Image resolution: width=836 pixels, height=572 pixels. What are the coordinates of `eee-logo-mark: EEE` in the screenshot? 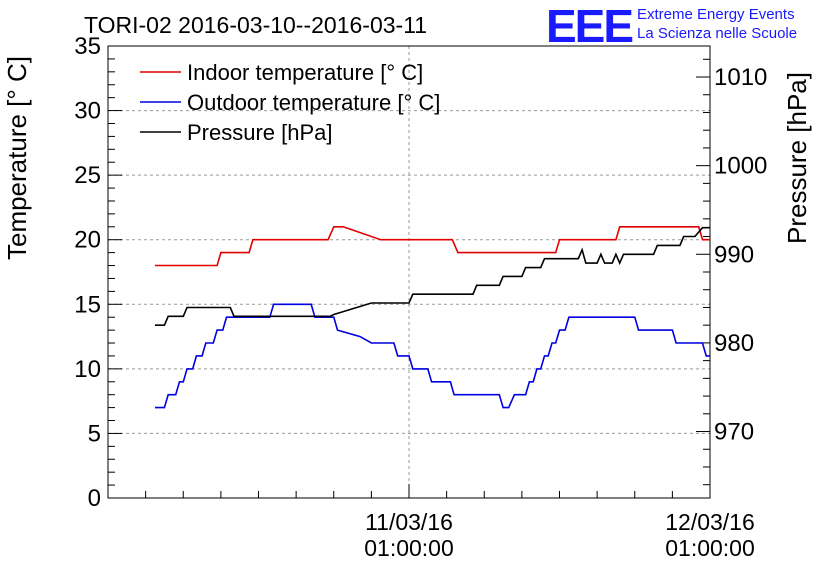 It's located at (589, 26).